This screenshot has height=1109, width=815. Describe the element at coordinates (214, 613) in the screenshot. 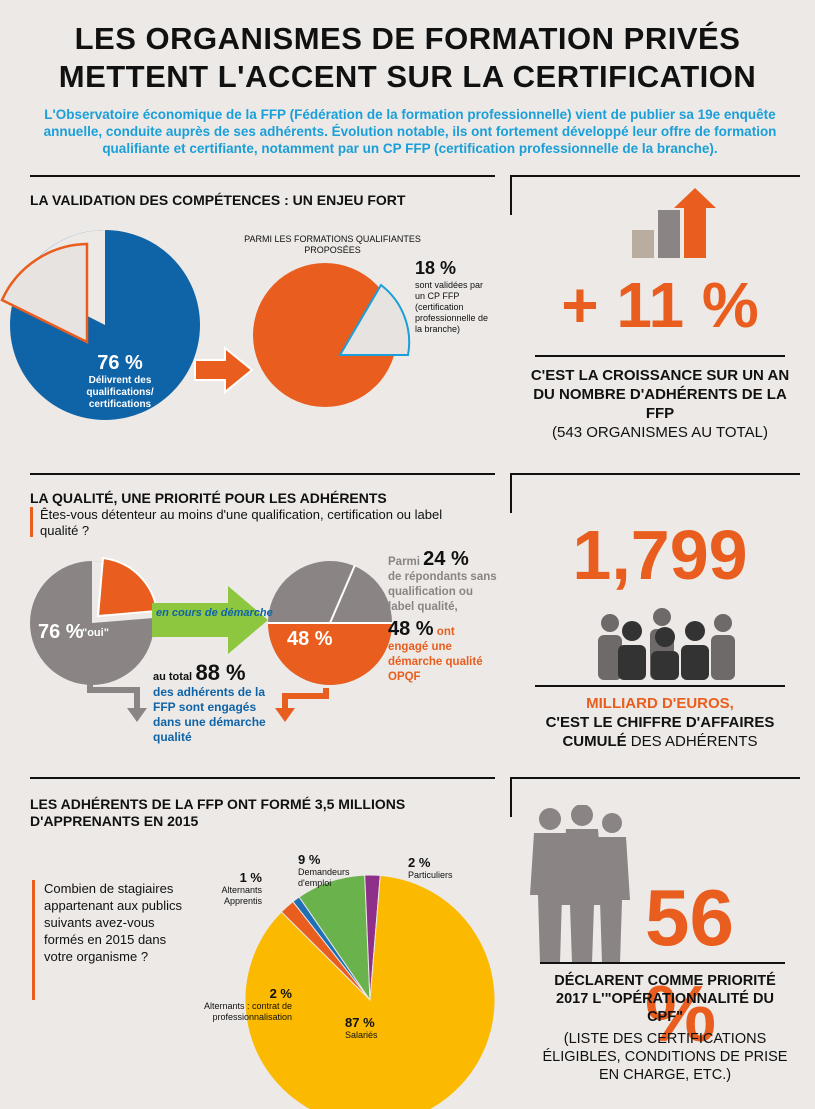

I see `arrow-label: en cours de démarche` at that location.